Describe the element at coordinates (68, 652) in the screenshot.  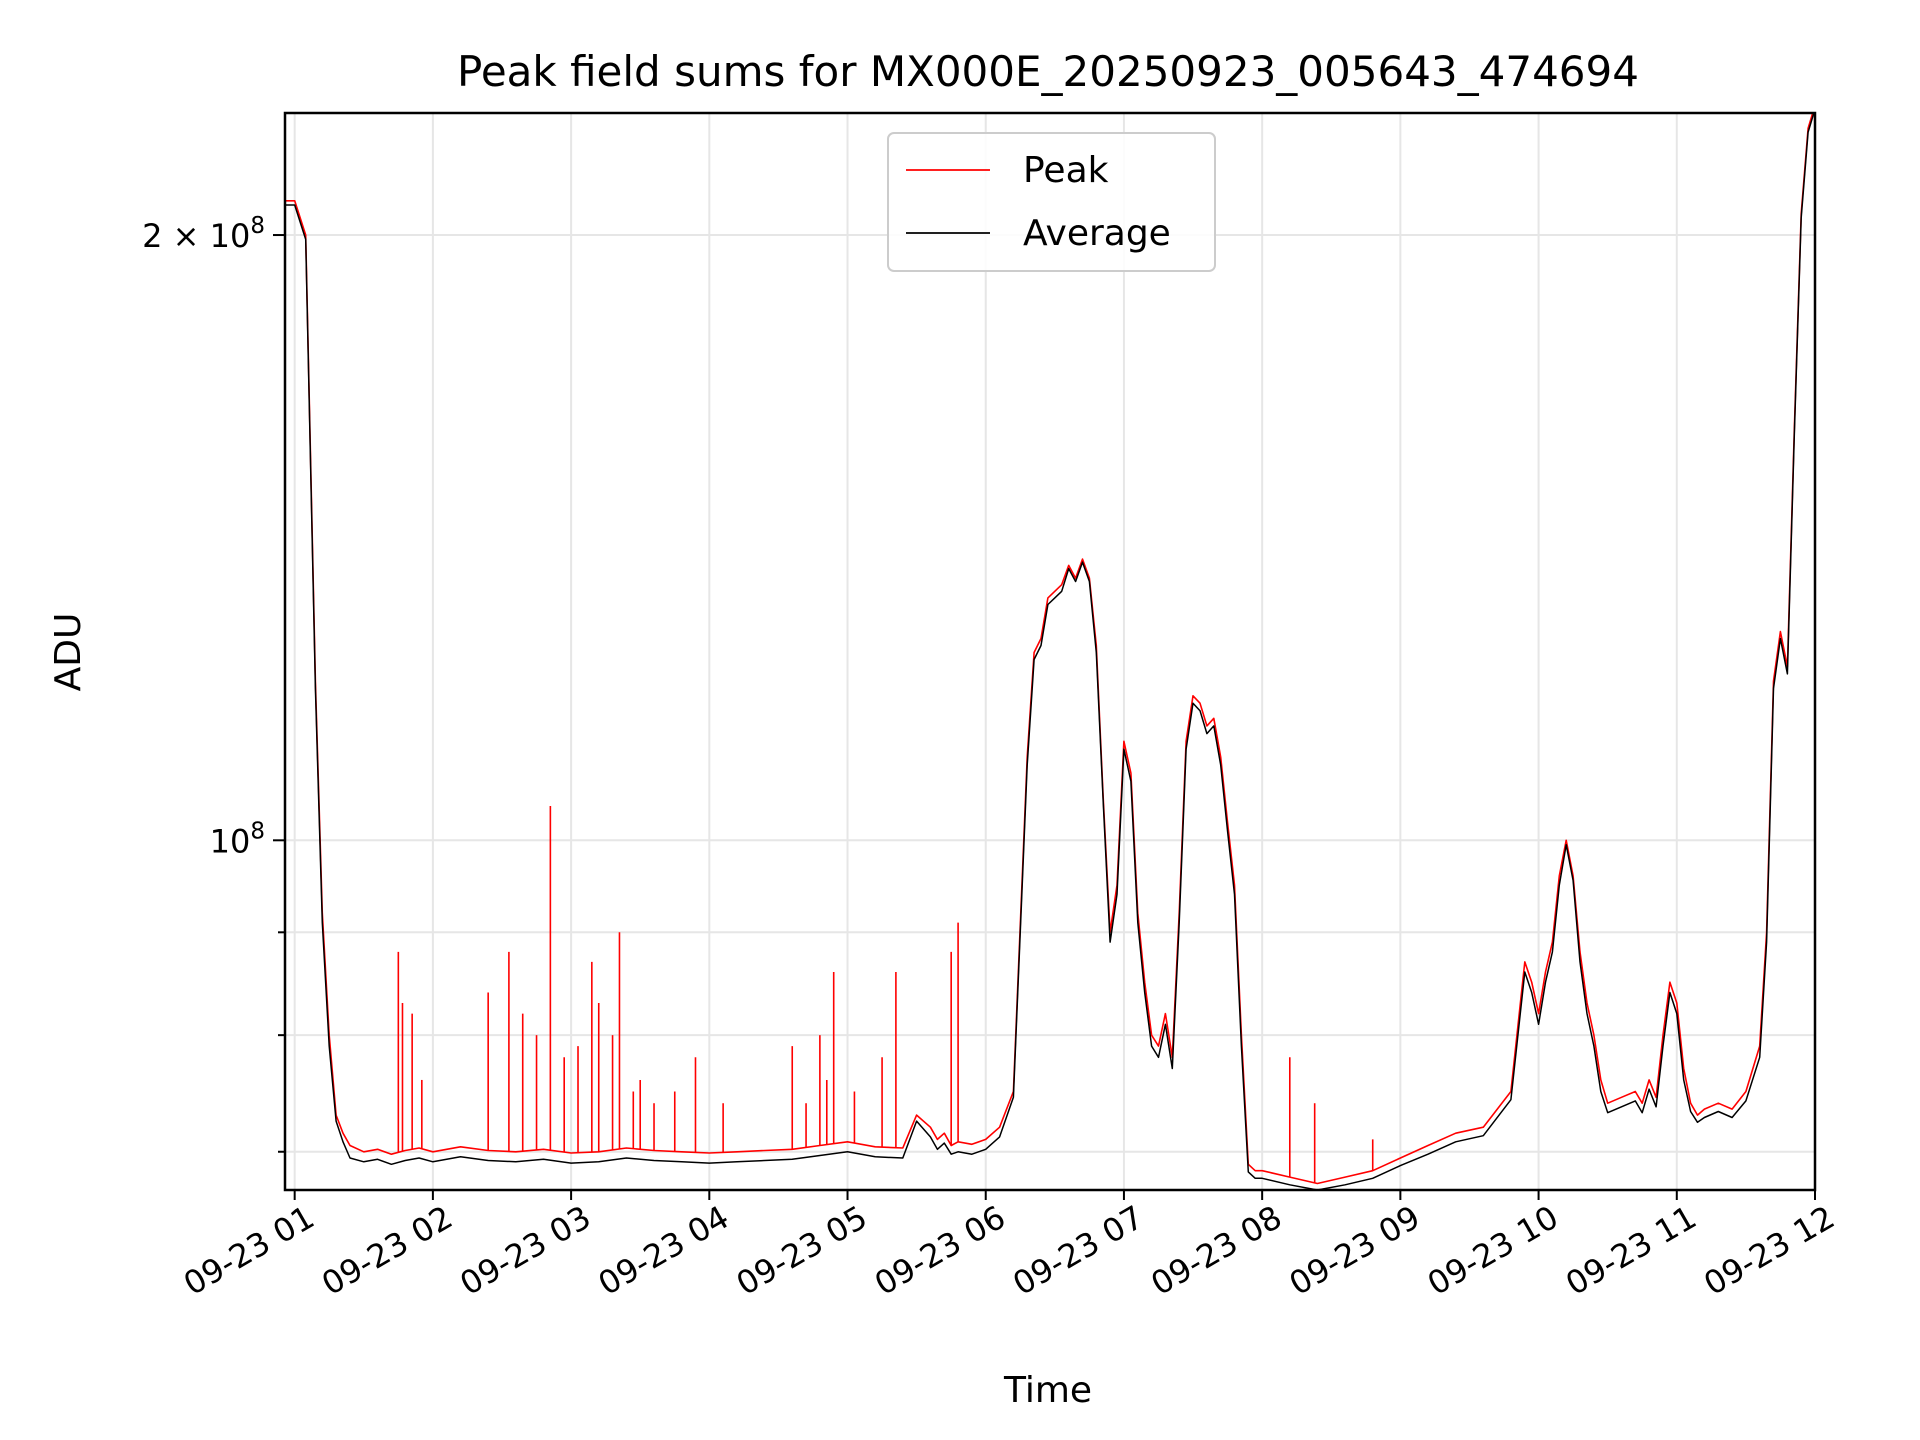
I see `y-axis-label: ADU` at that location.